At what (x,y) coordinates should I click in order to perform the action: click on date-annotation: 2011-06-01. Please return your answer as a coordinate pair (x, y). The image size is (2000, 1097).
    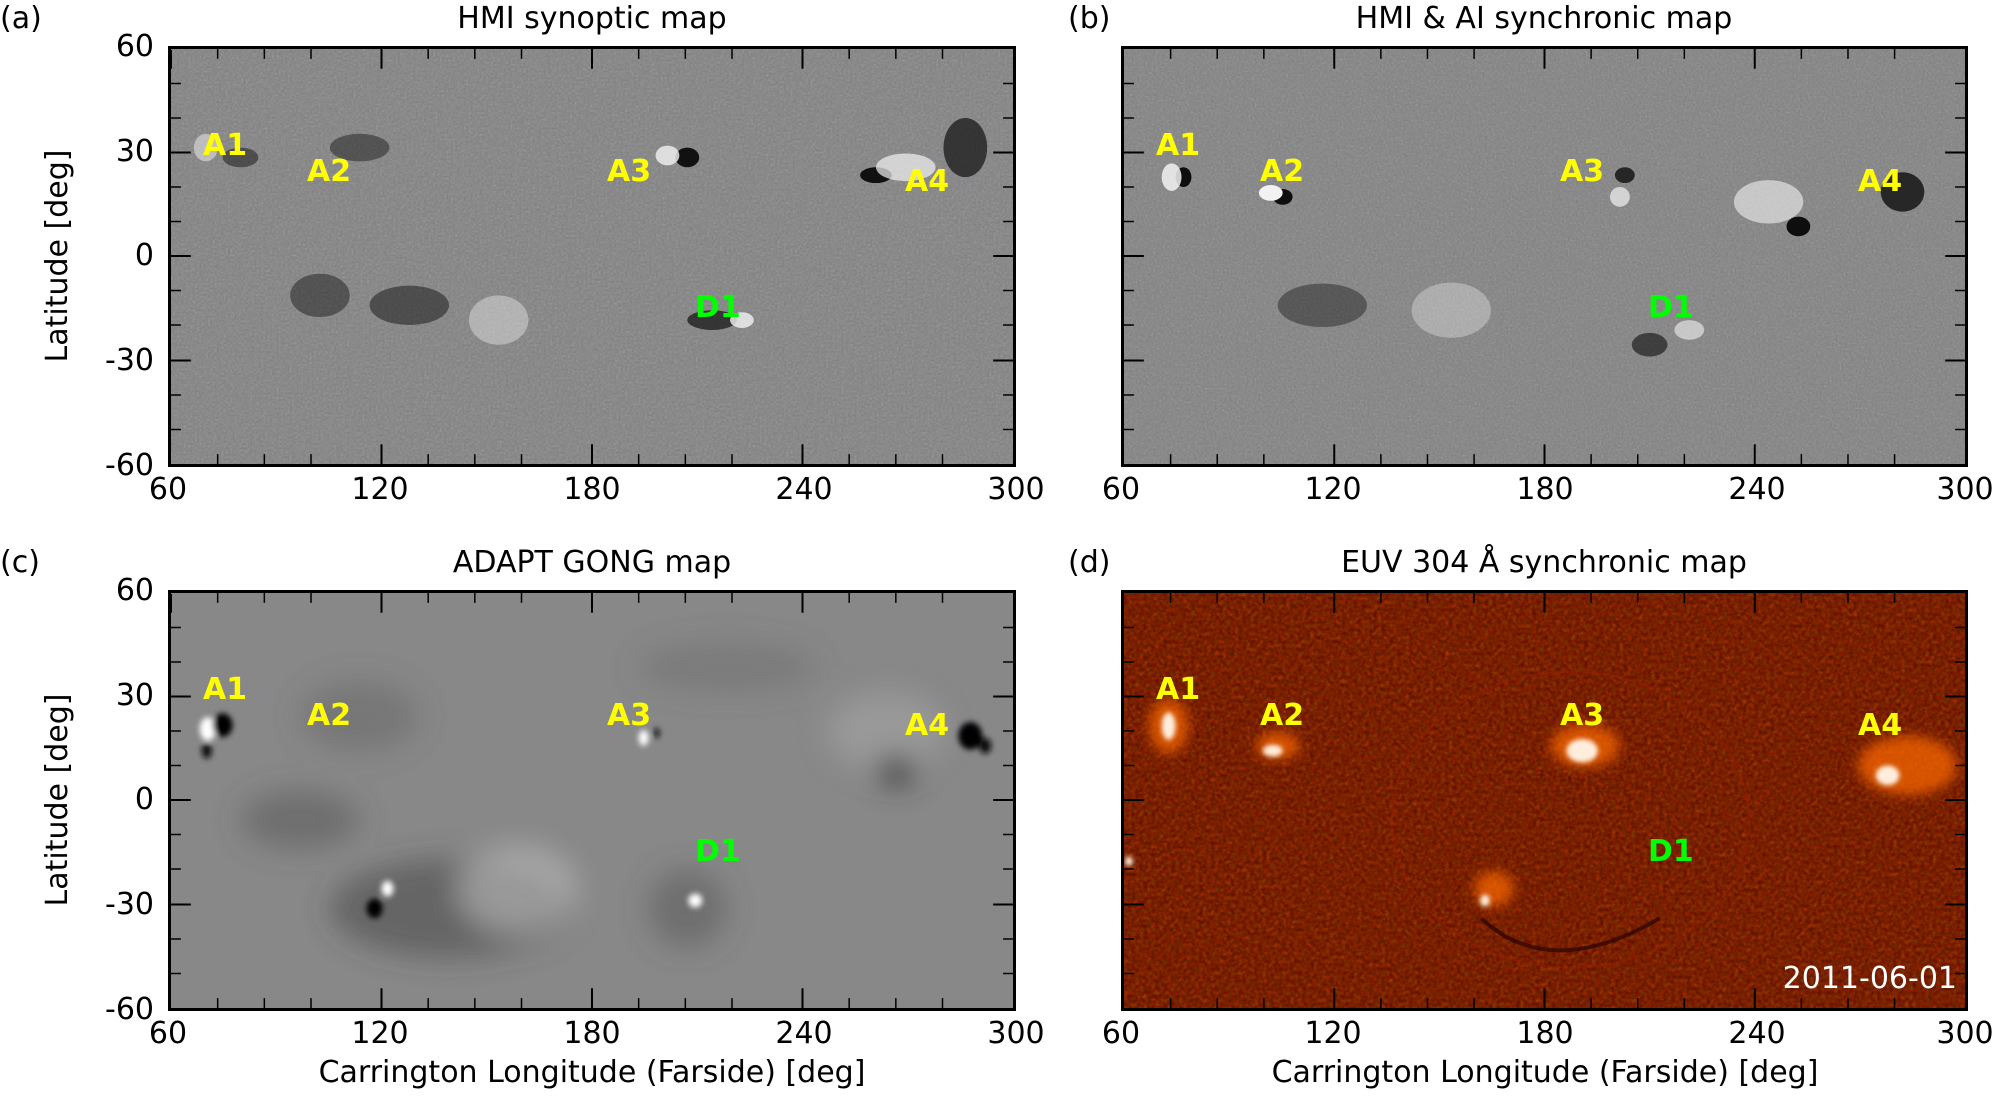
    Looking at the image, I should click on (1869, 978).